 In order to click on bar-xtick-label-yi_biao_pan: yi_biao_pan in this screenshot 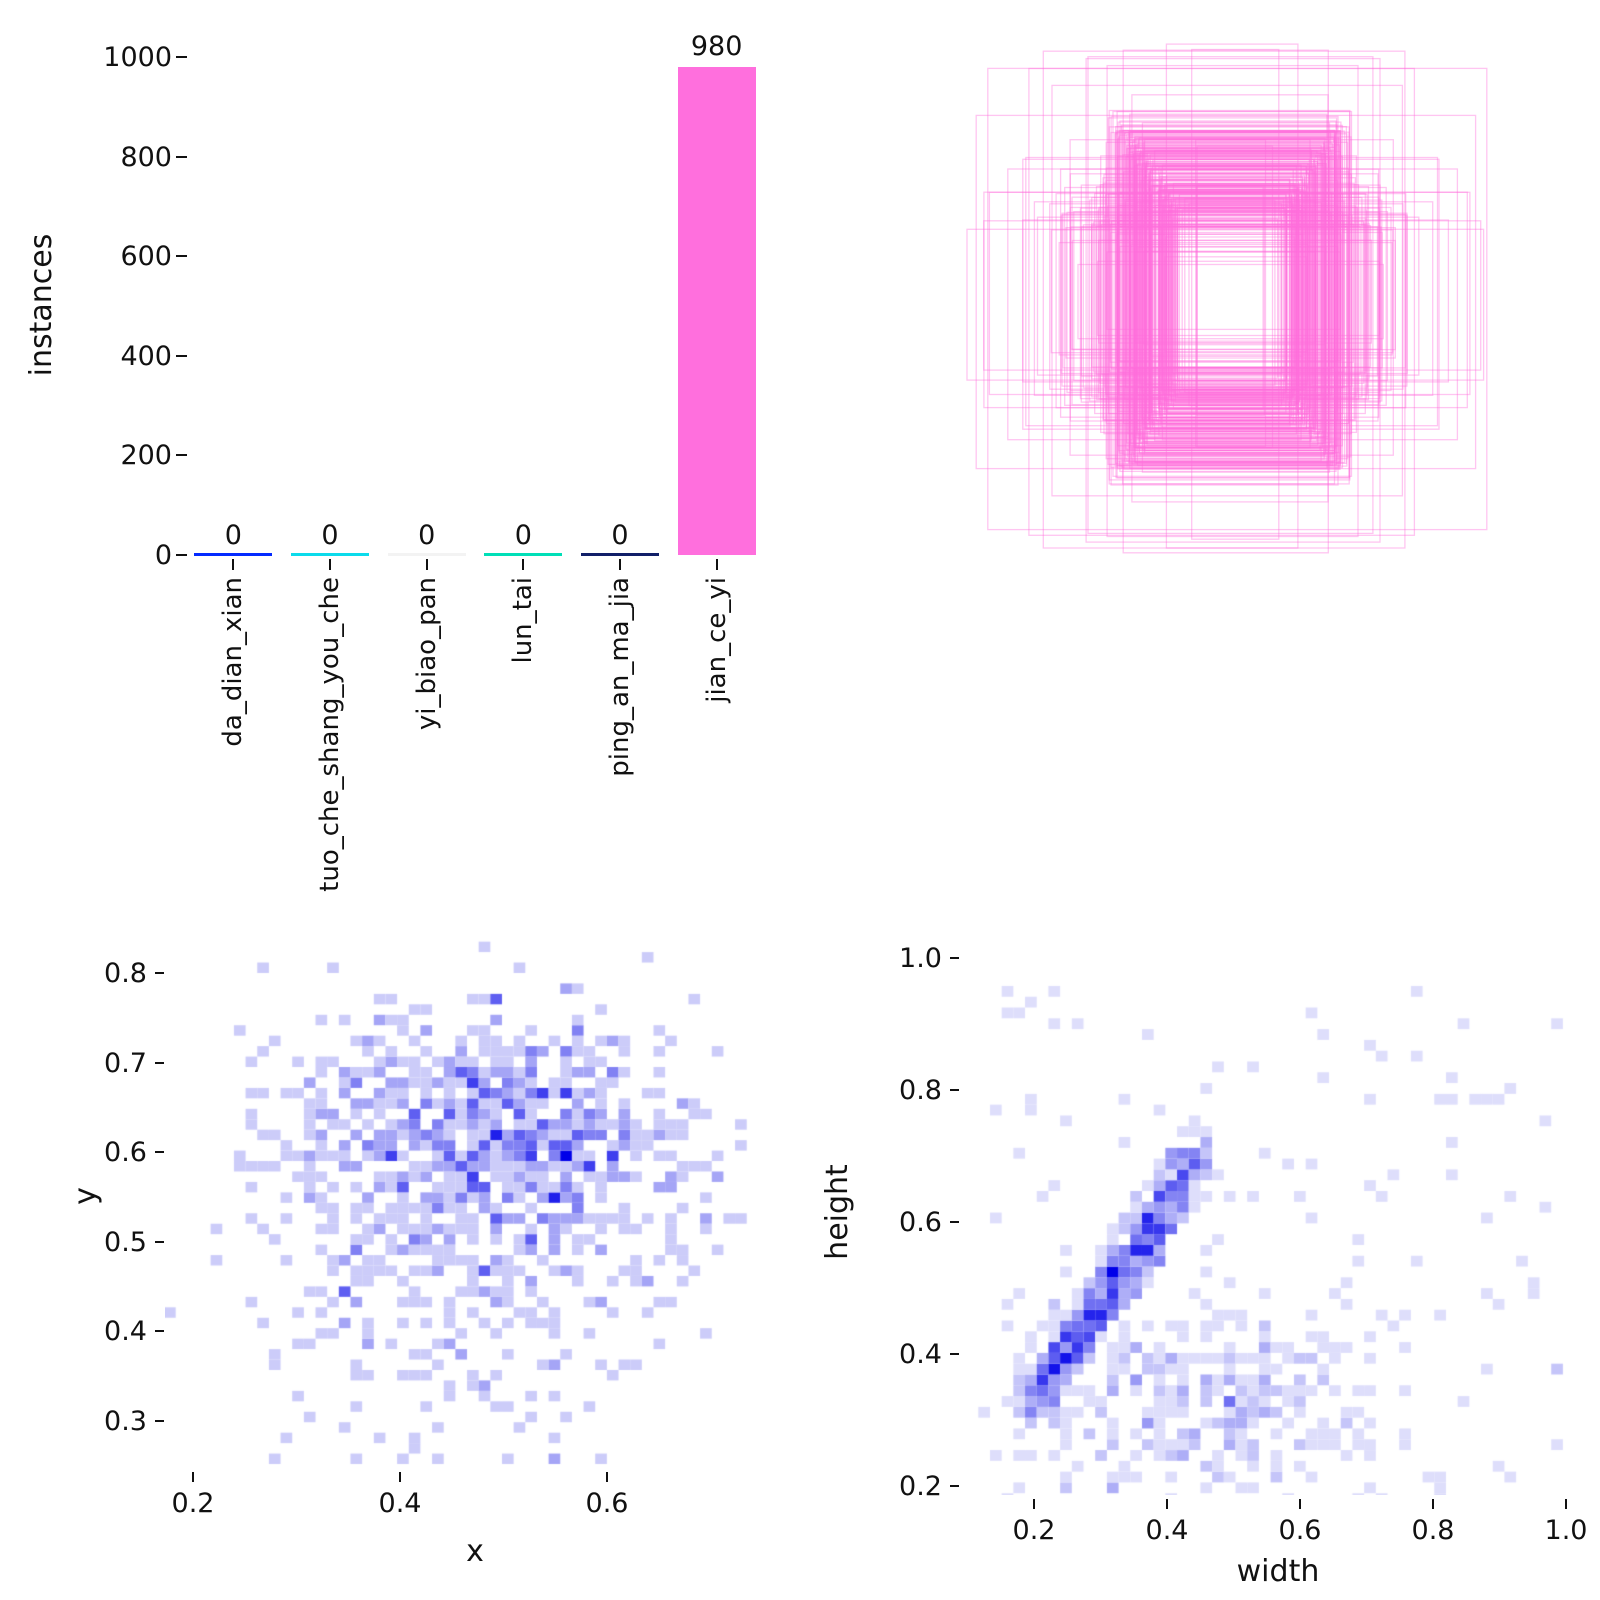, I will do `click(426, 654)`.